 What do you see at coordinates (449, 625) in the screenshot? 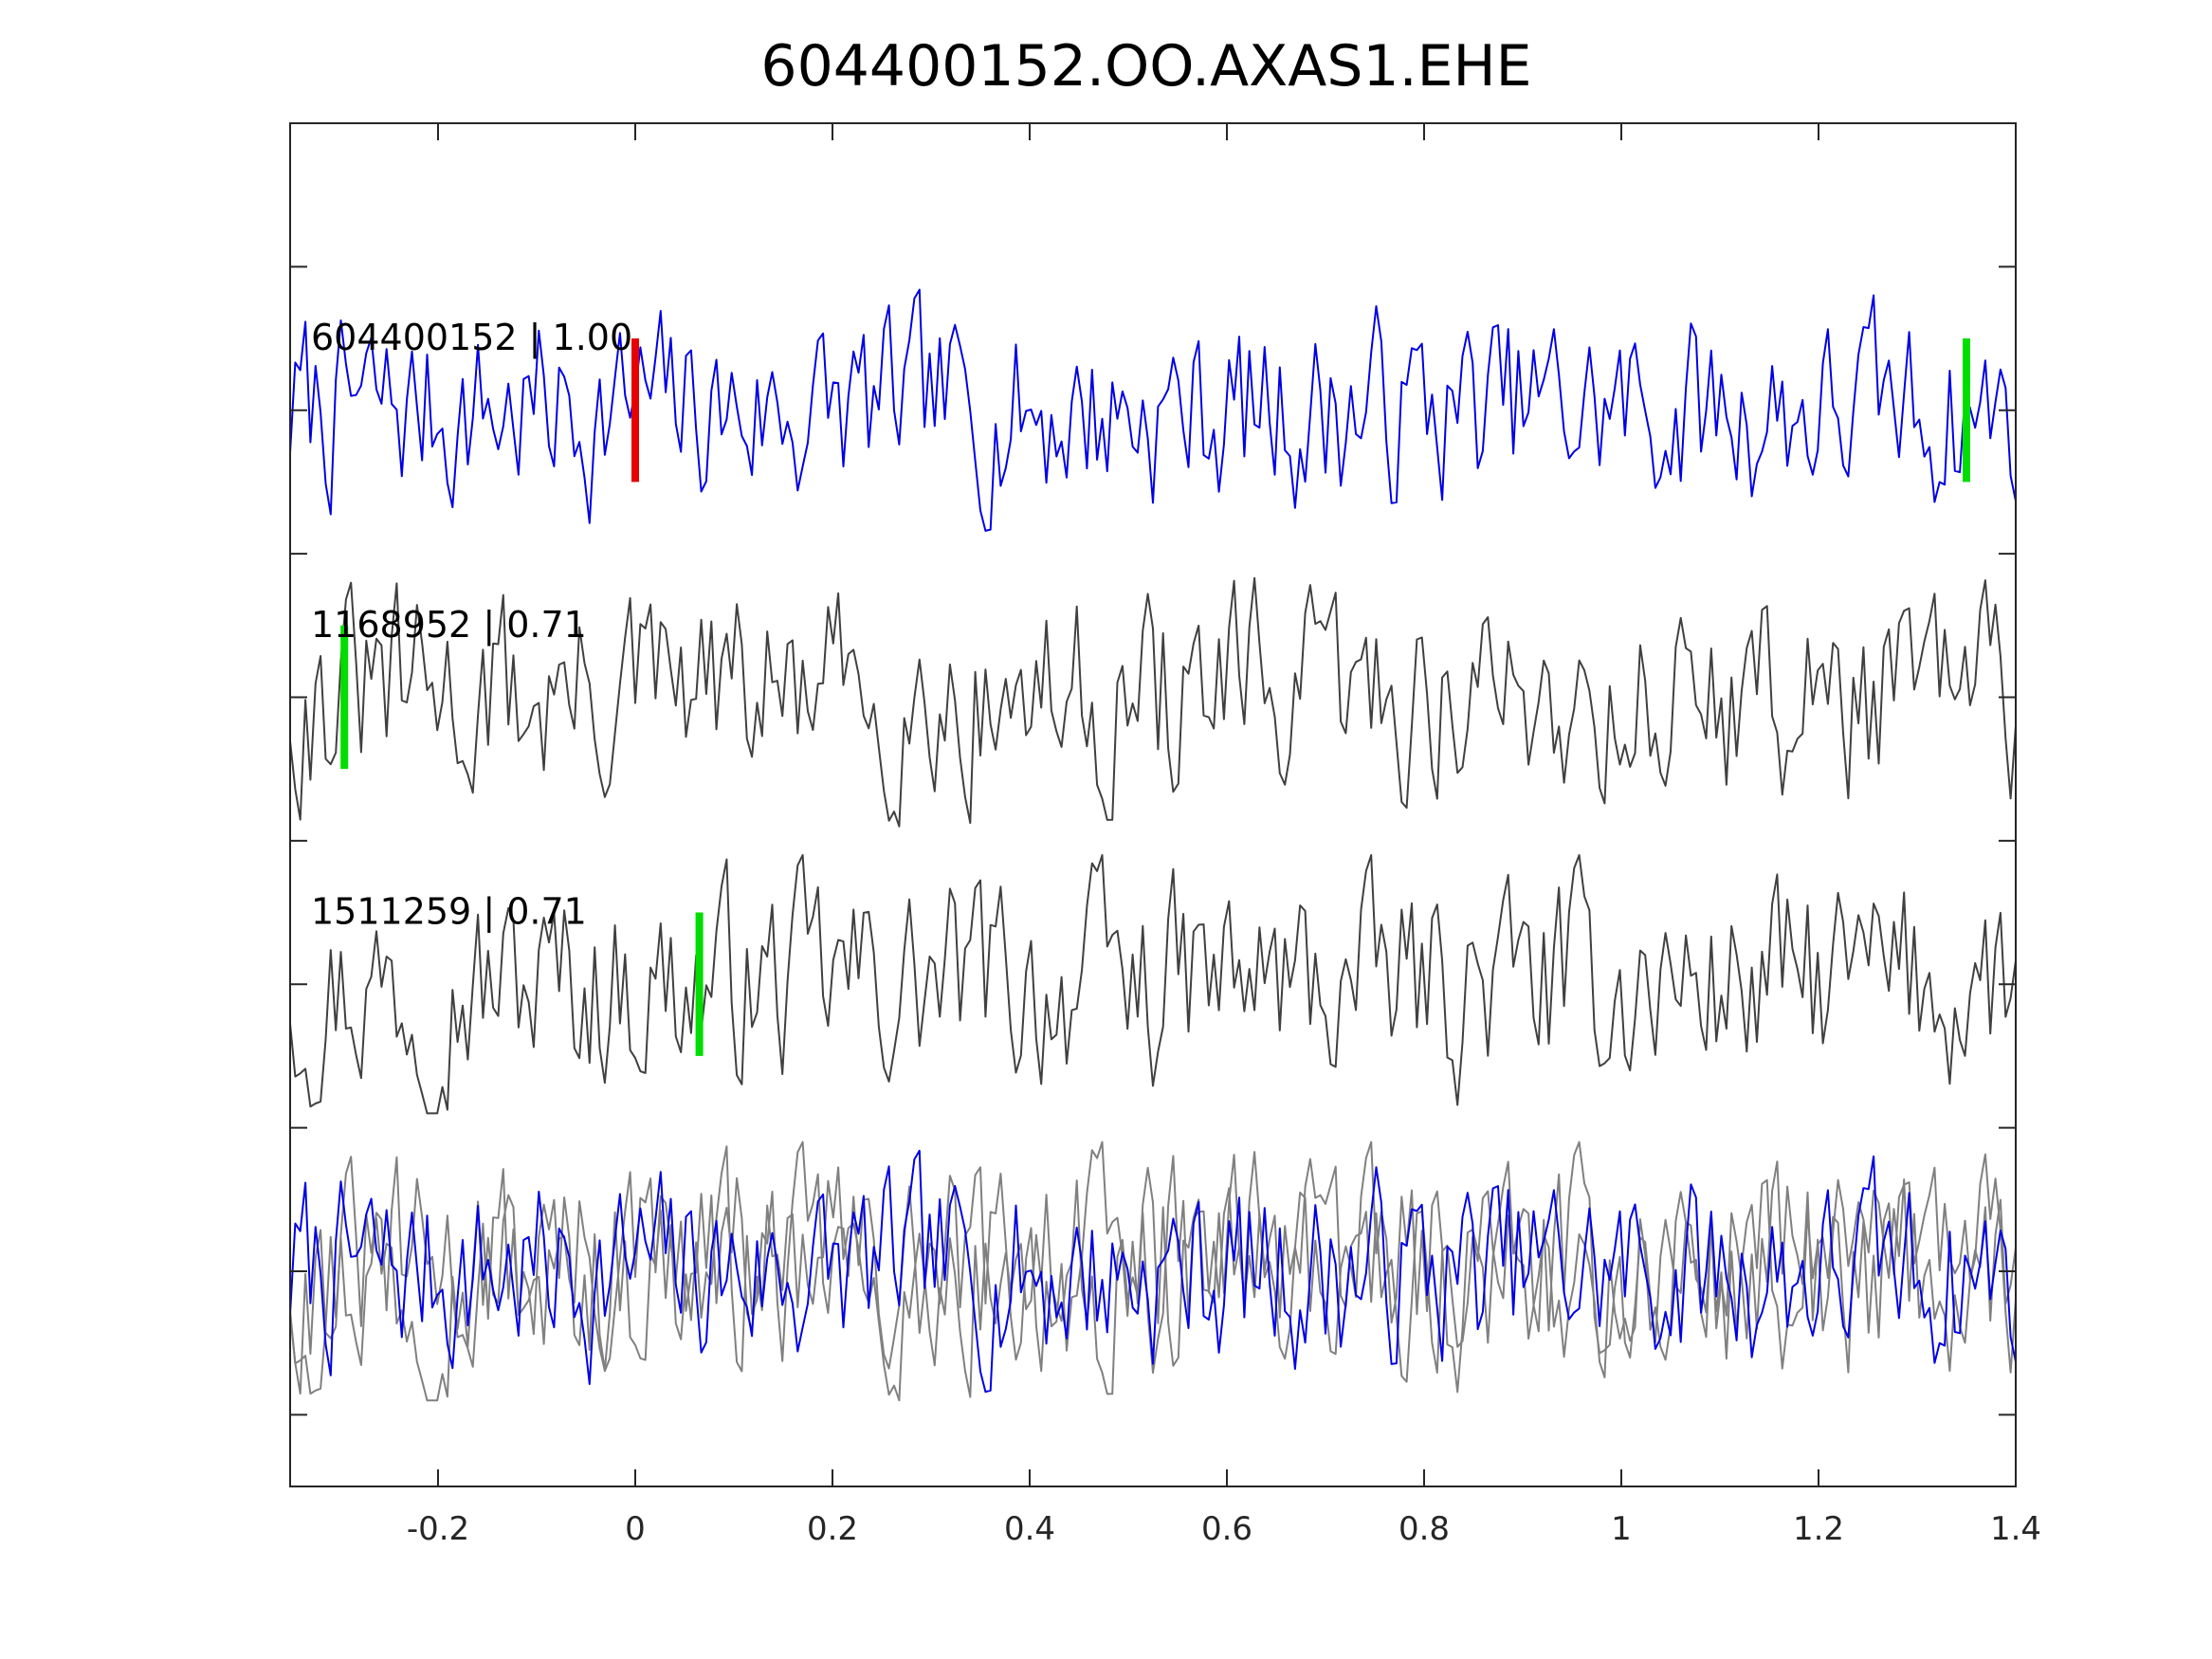
I see `trace-label-2: 1168952 | 0.71` at bounding box center [449, 625].